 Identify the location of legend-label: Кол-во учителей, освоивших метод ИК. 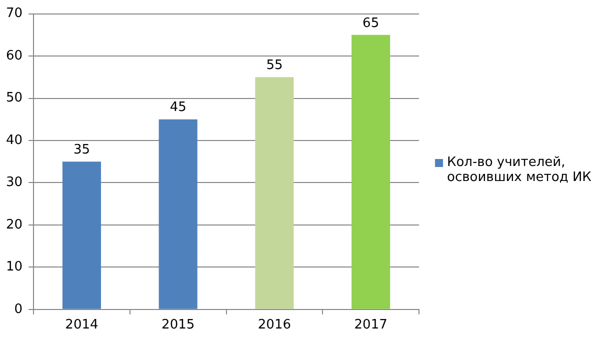
(519, 170).